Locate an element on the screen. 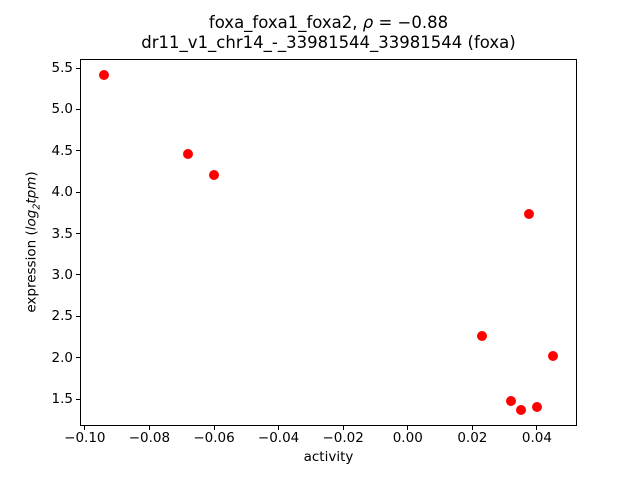 This screenshot has width=640, height=480. title-rho-value: = −0.88 is located at coordinates (411, 22).